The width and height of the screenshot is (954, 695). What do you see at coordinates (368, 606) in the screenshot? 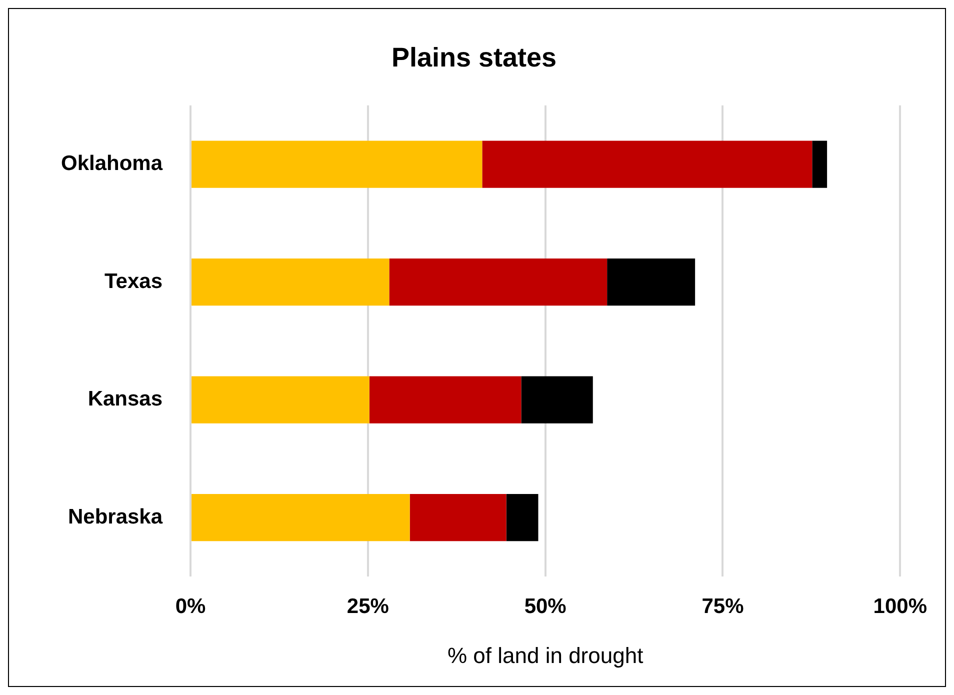
I see `x-tick-label: 25%` at bounding box center [368, 606].